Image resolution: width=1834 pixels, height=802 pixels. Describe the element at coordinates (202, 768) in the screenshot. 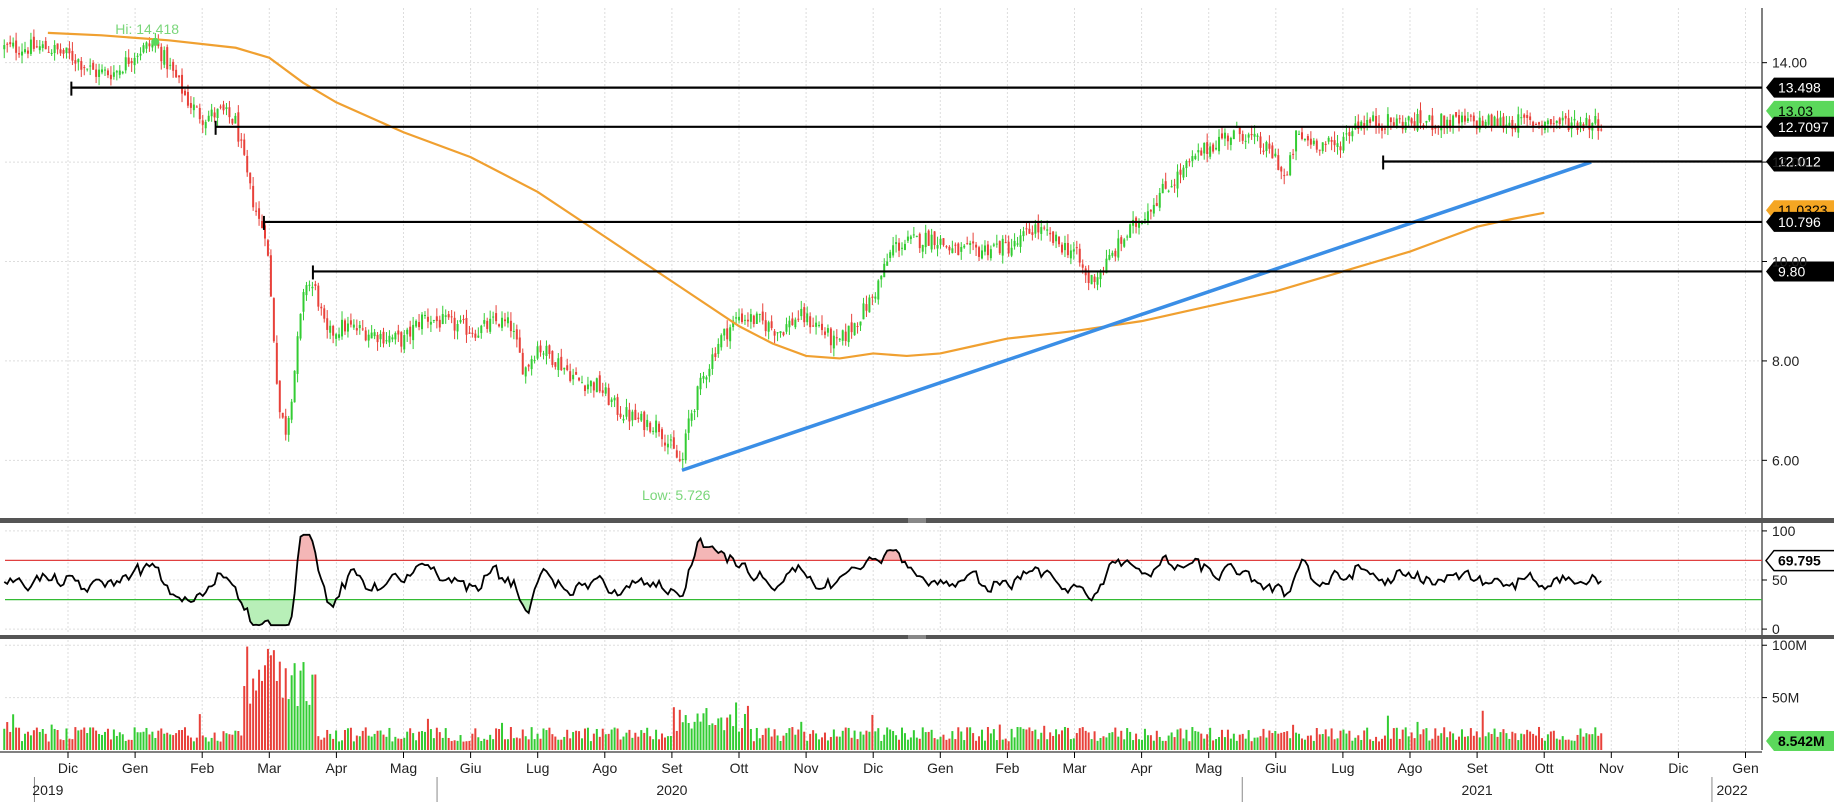

I see `month-label: Feb` at that location.